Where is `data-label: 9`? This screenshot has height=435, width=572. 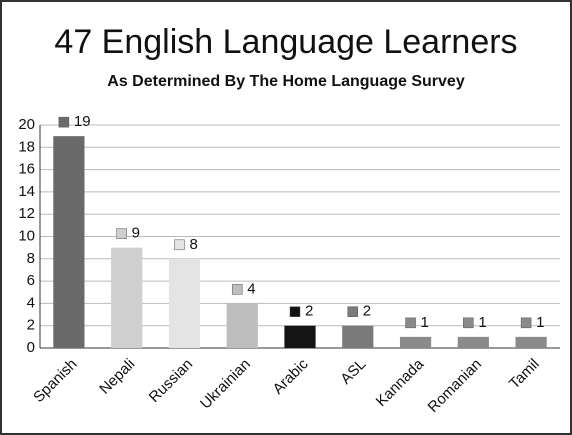
data-label: 9 is located at coordinates (136, 233).